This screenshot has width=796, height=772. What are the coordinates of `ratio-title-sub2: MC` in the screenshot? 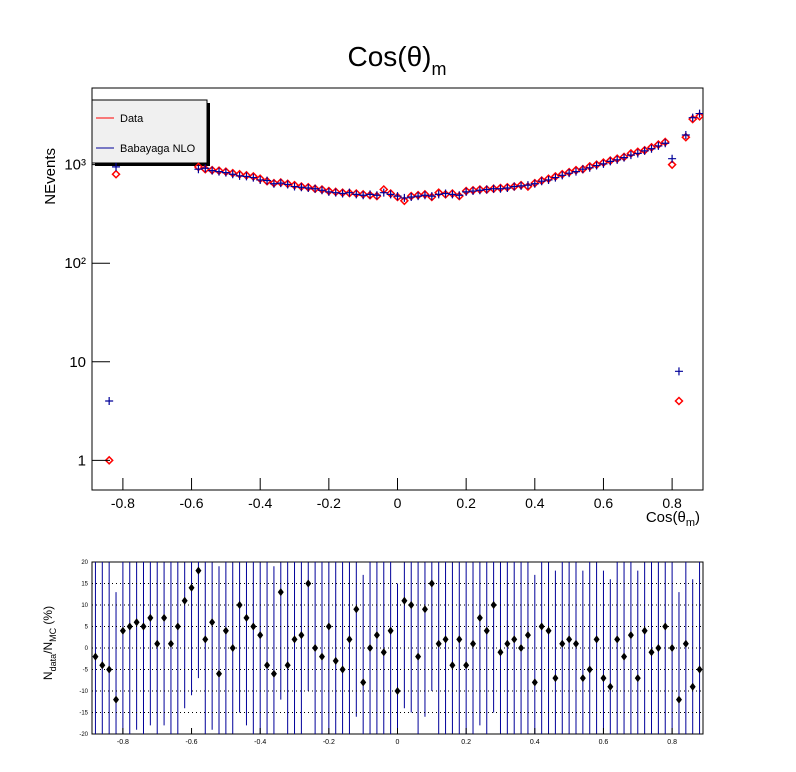 It's located at (53, 634).